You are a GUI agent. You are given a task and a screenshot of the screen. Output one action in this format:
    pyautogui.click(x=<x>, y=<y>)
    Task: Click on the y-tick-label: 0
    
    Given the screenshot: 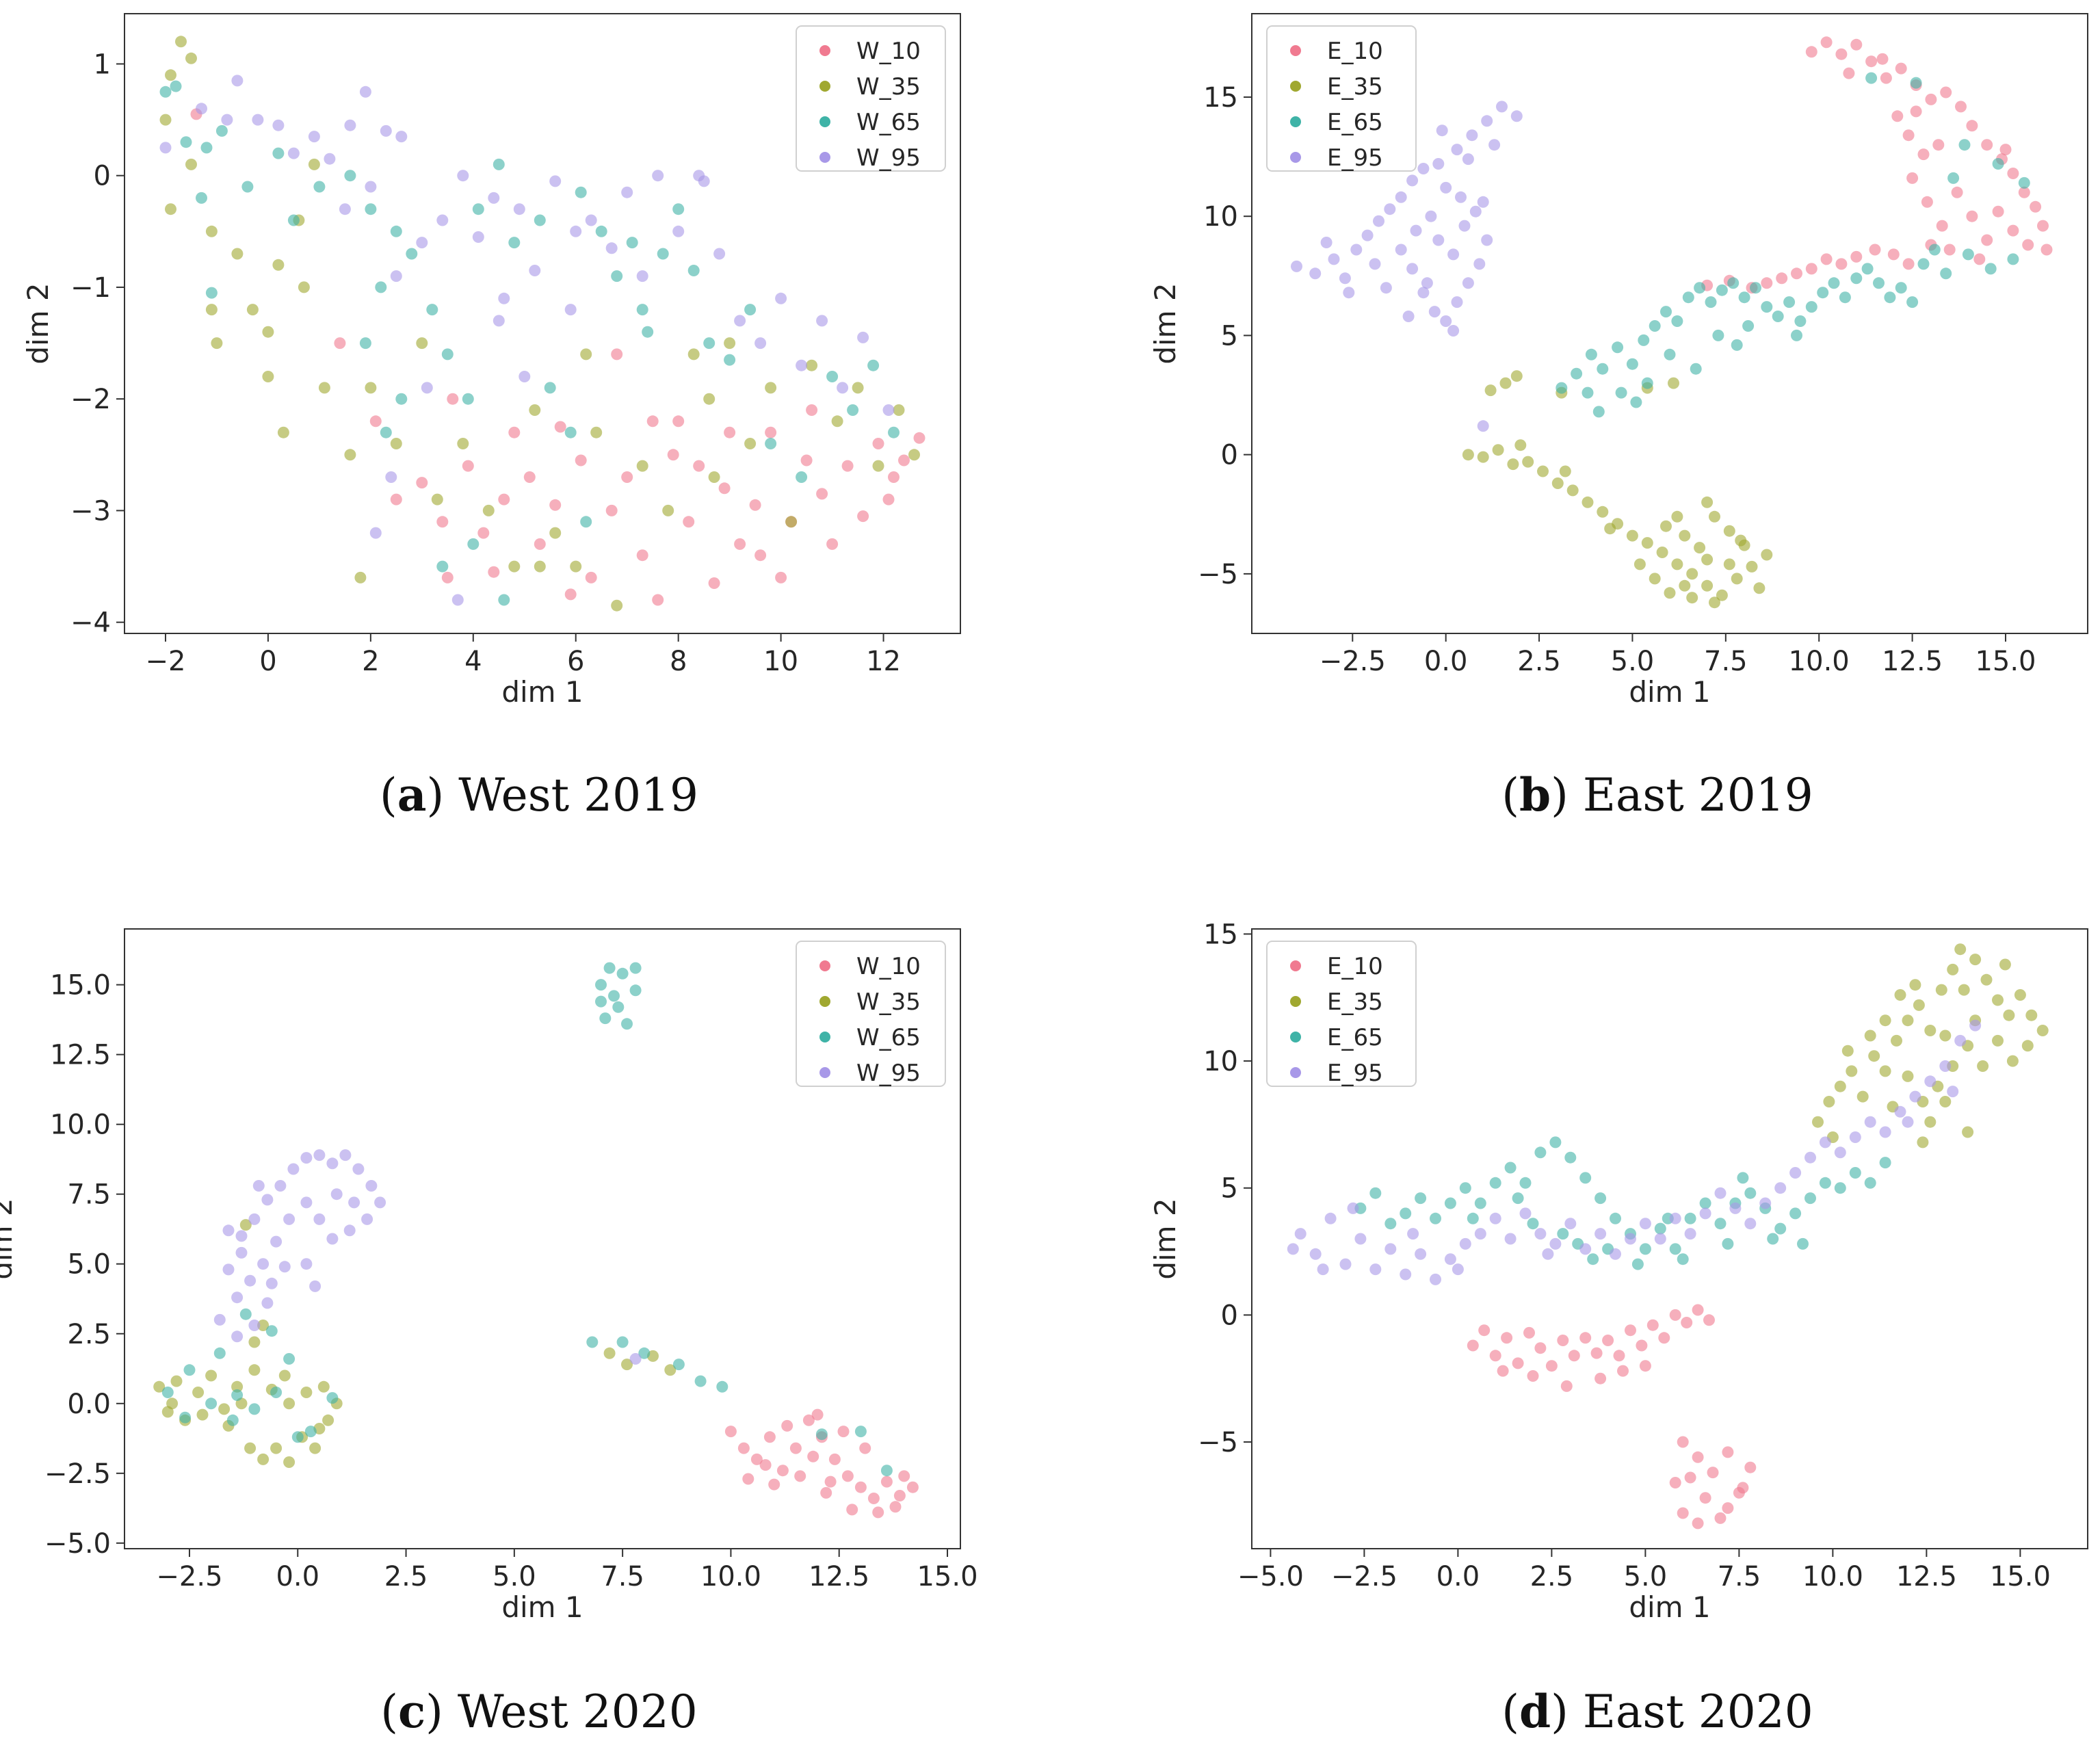 What is the action you would take?
    pyautogui.click(x=1229, y=455)
    